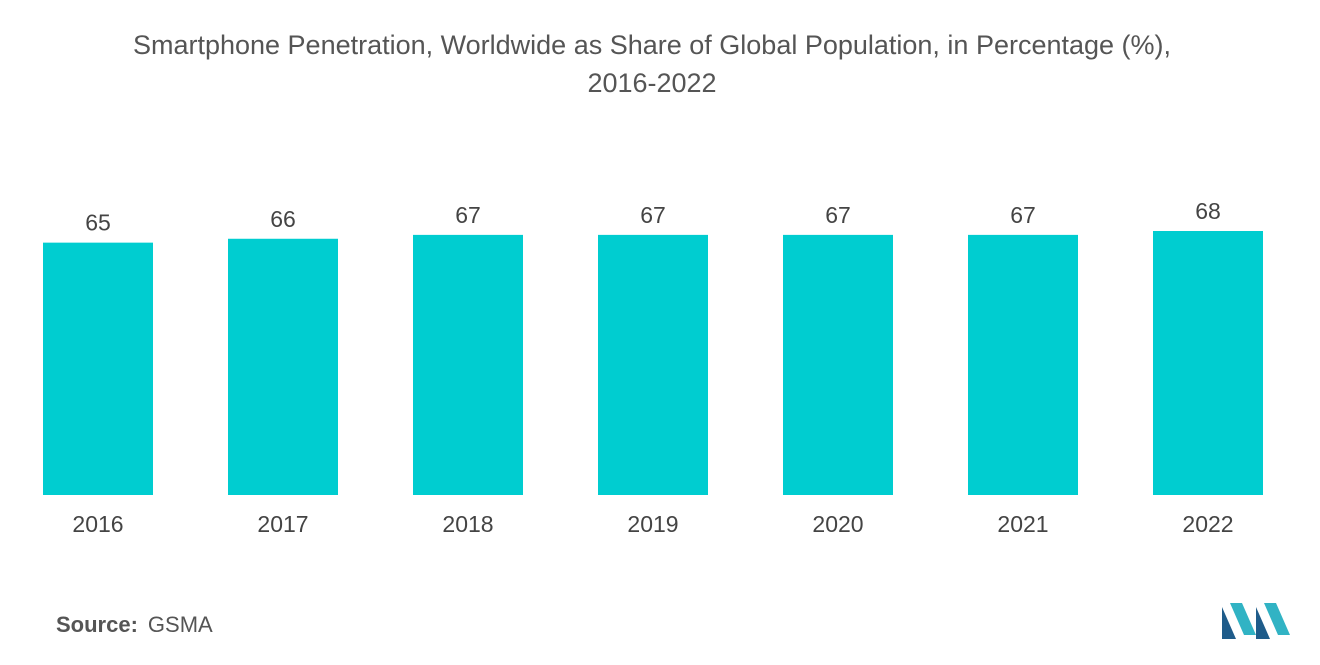  What do you see at coordinates (1023, 215) in the screenshot?
I see `data-label-2021: 67` at bounding box center [1023, 215].